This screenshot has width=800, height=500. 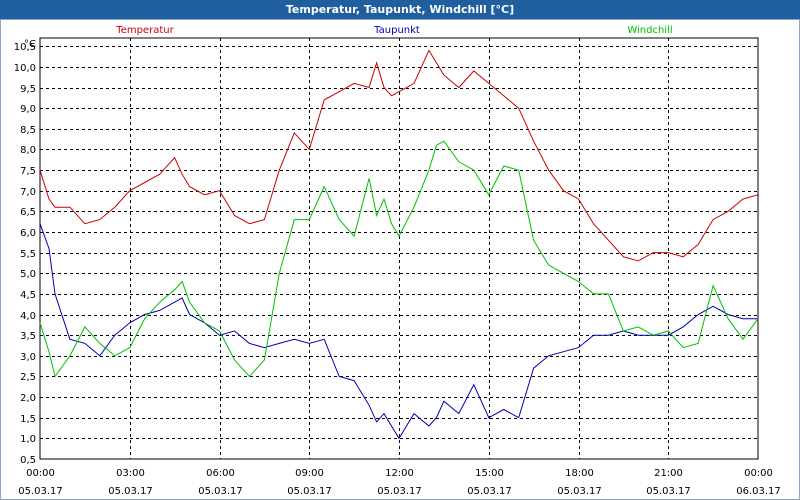 I want to click on y-tick-label: 1,5, so click(x=28, y=419).